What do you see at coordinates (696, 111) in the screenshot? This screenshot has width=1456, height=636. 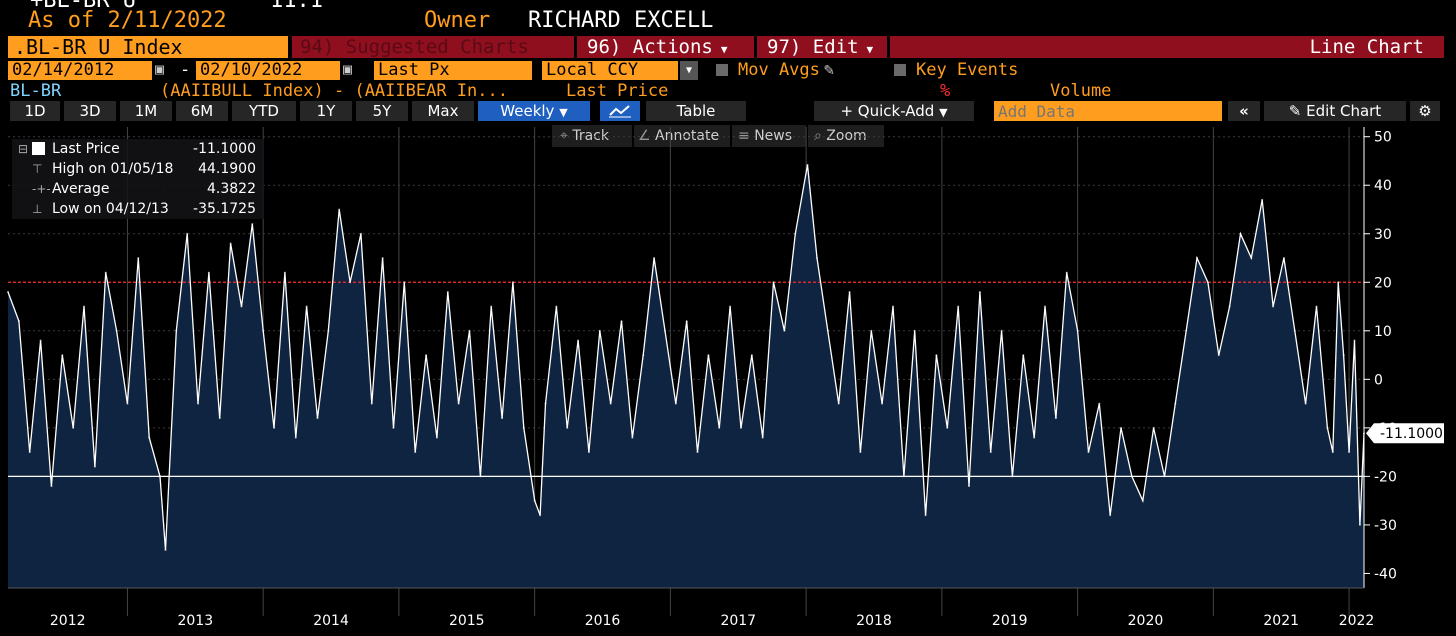 I see `table-button: Table` at bounding box center [696, 111].